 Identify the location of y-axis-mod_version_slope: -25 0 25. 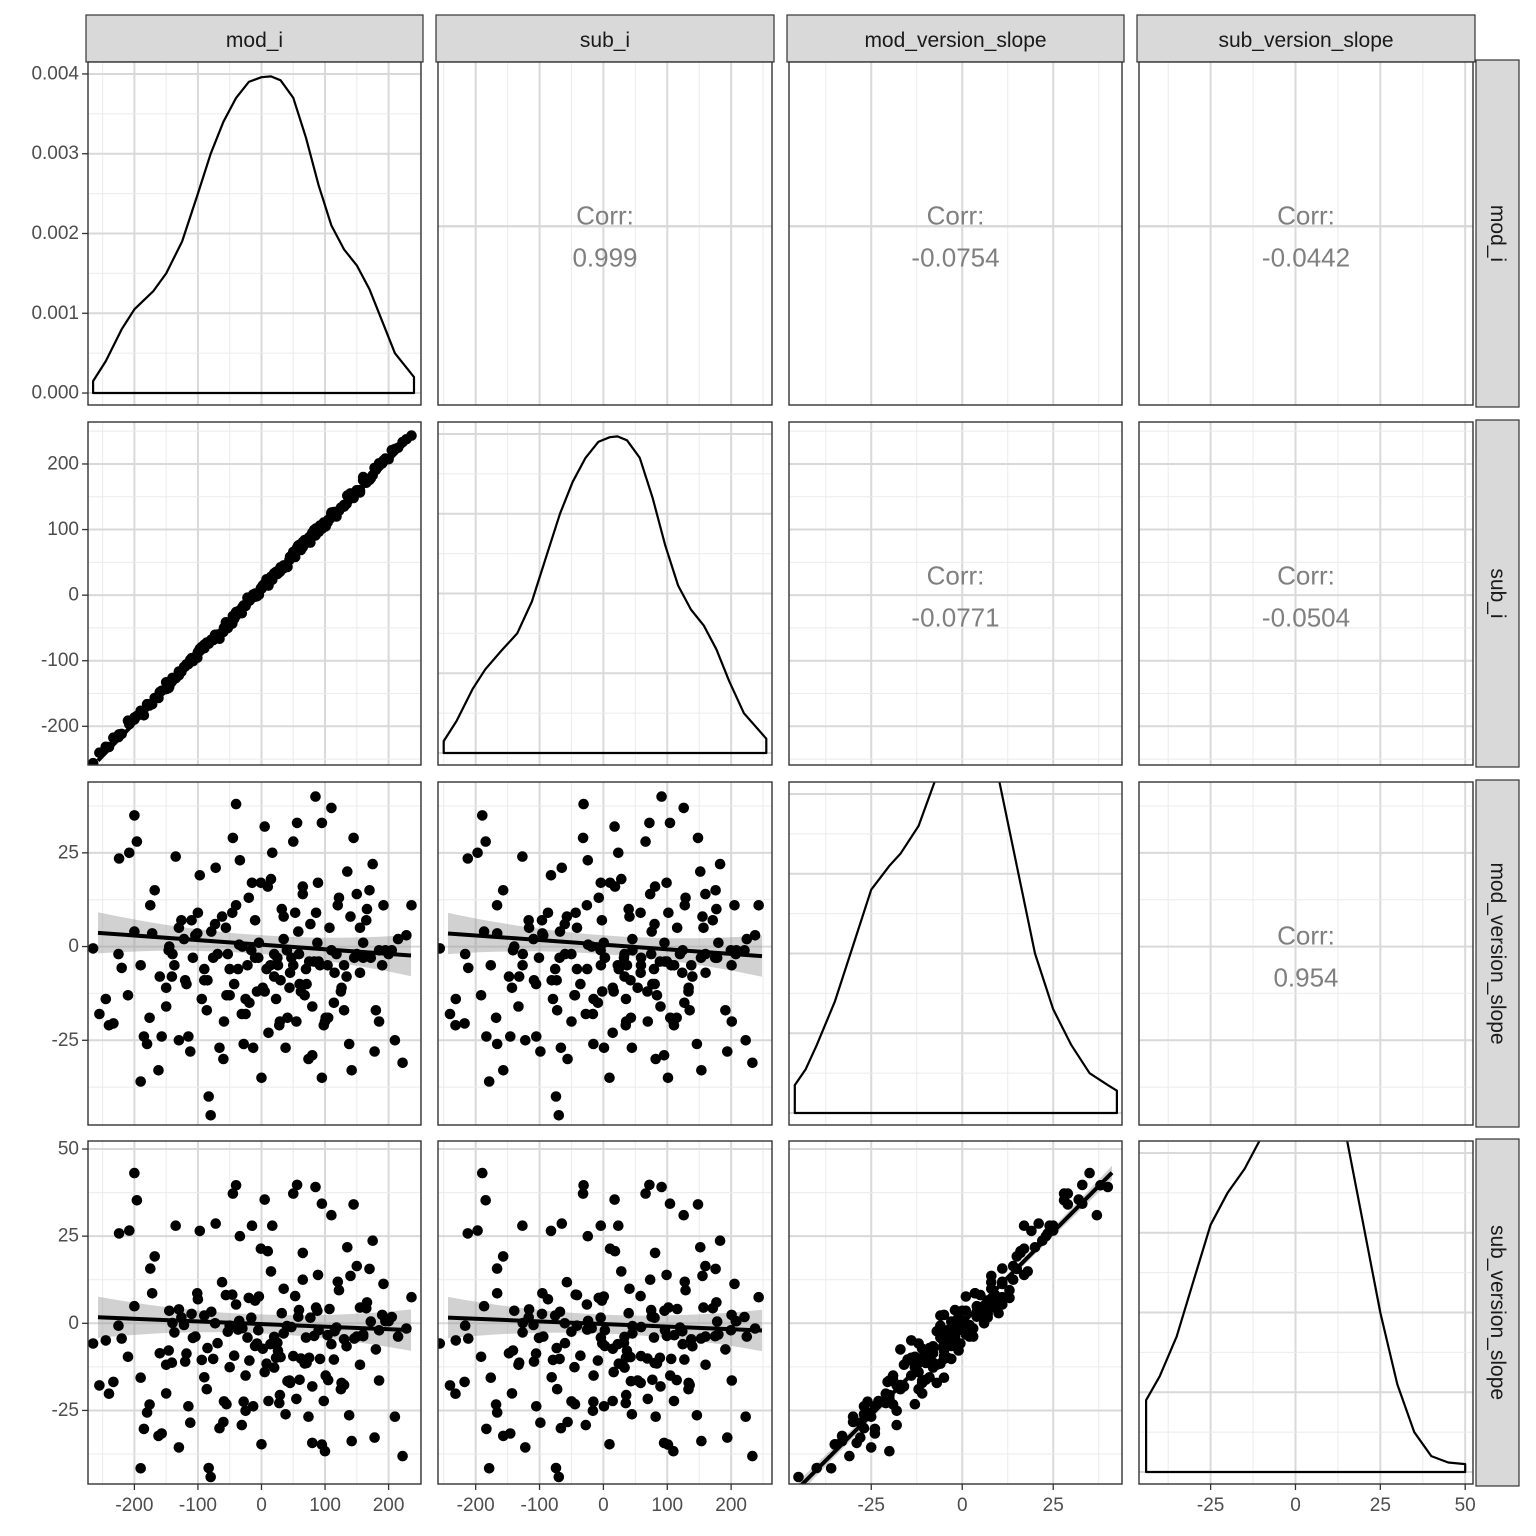
(70, 946).